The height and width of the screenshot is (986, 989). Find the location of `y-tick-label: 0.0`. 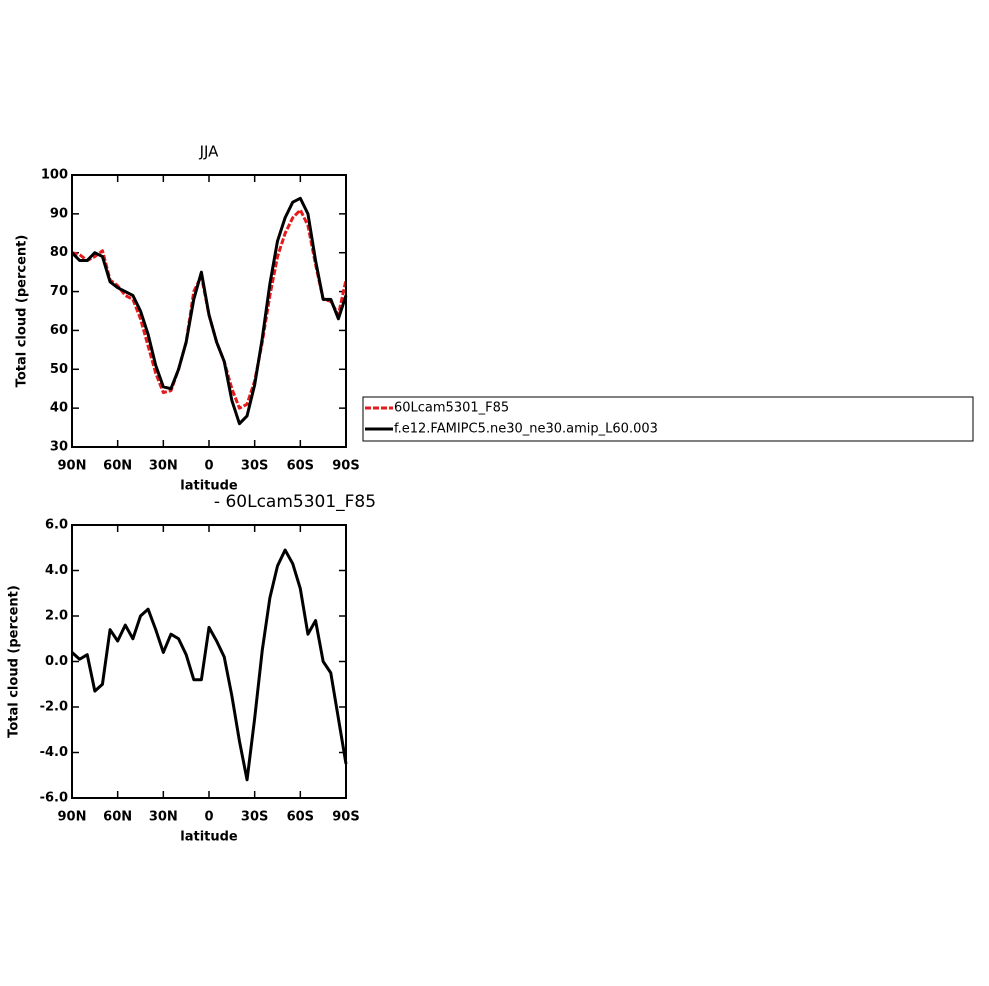

y-tick-label: 0.0 is located at coordinates (56, 661).